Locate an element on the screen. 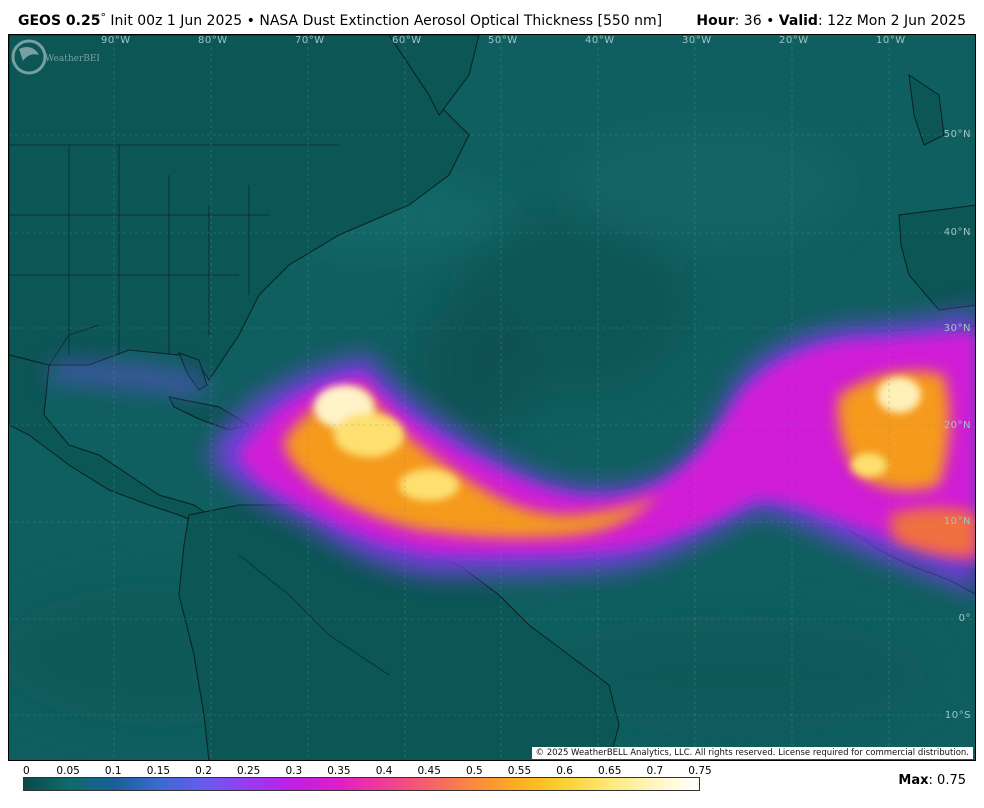 Image resolution: width=984 pixels, height=808 pixels. lon-label-90w: 90°W is located at coordinates (116, 40).